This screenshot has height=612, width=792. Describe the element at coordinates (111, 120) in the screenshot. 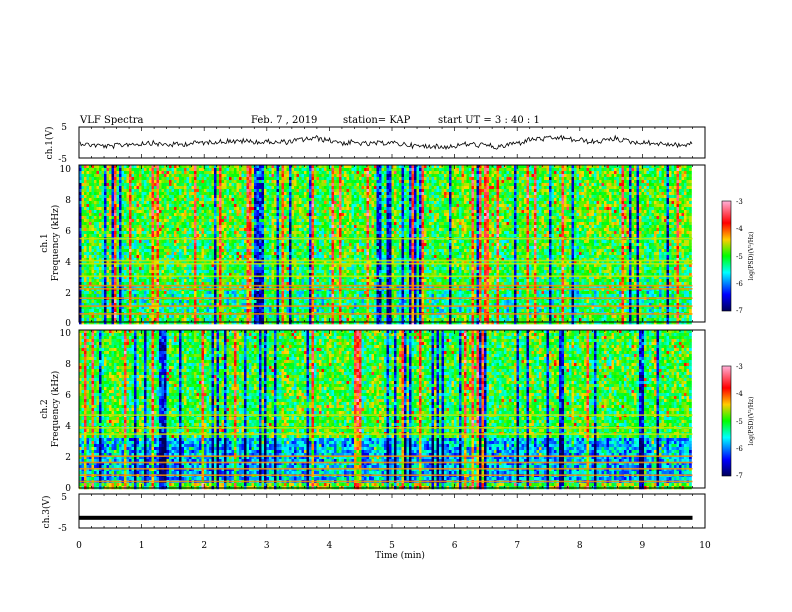

I see `figure-title: VLF Spectra` at that location.